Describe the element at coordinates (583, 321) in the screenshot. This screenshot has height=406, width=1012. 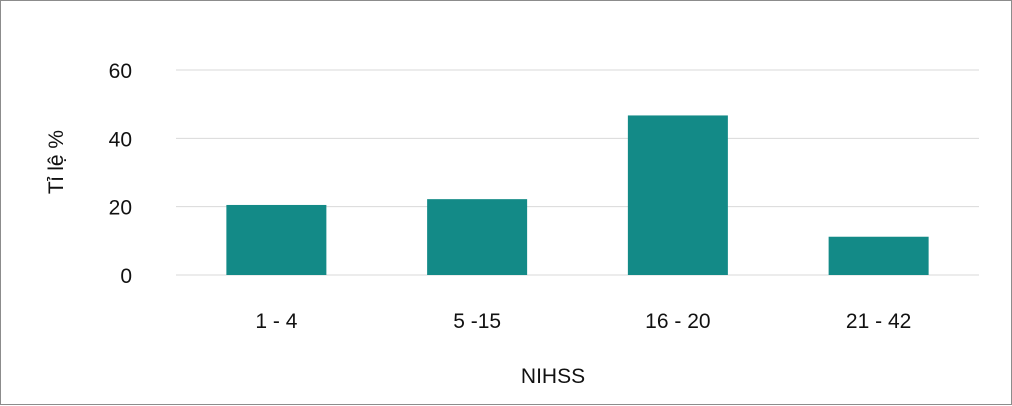
I see `x-axis-ticks: 1 - 4 5 -15 16 - 20 21 - 42` at that location.